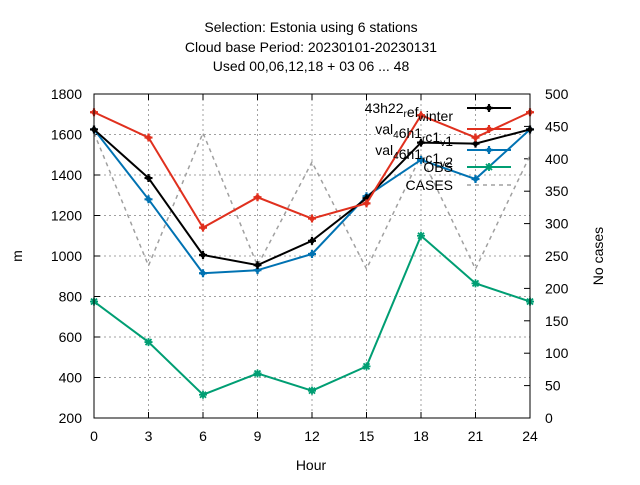 The image size is (640, 485). I want to click on y2-tick-label: 250, so click(557, 256).